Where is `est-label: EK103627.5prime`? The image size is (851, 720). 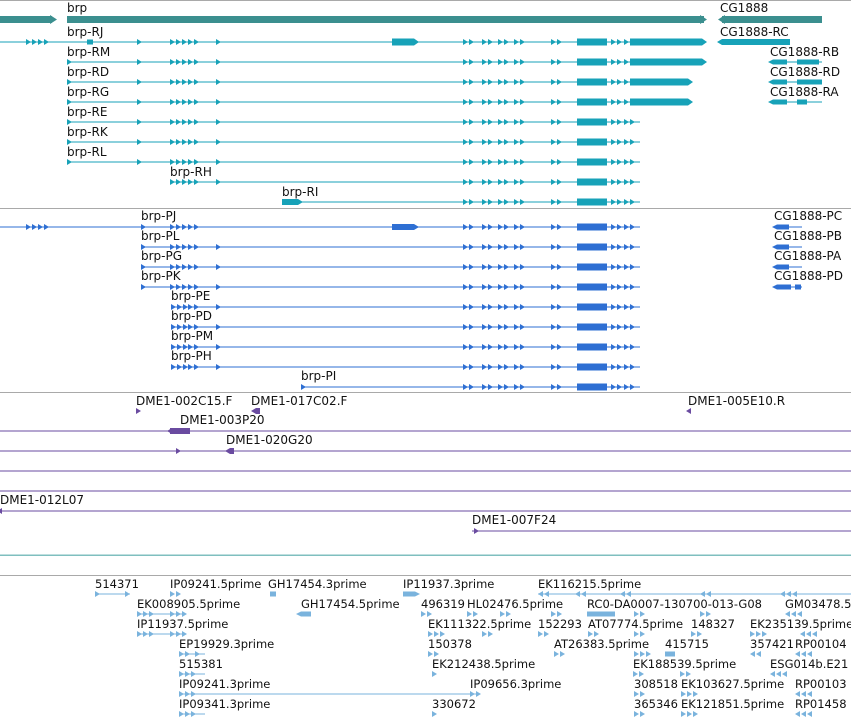 est-label: EK103627.5prime is located at coordinates (733, 684).